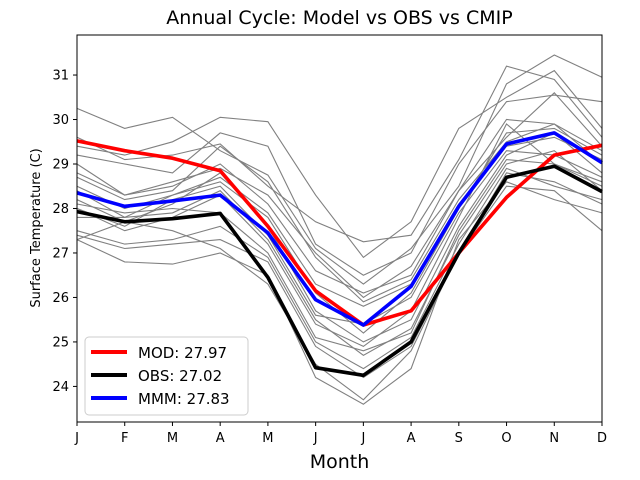 The image size is (640, 480). What do you see at coordinates (340, 462) in the screenshot?
I see `x-axis-label: Month` at bounding box center [340, 462].